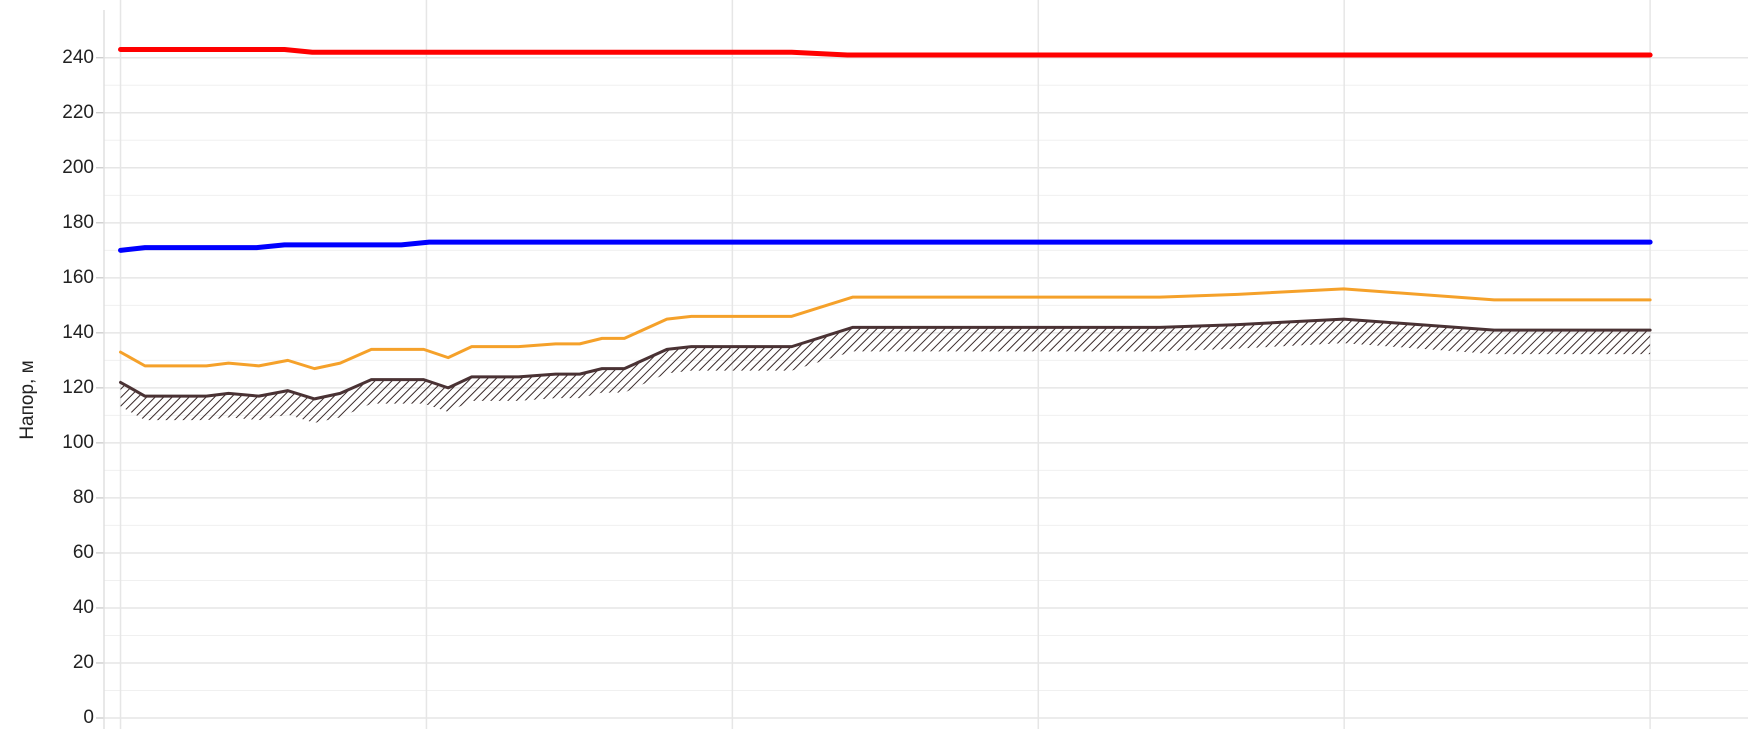 The height and width of the screenshot is (729, 1748). What do you see at coordinates (88, 717) in the screenshot?
I see `y-tick-label: 0` at bounding box center [88, 717].